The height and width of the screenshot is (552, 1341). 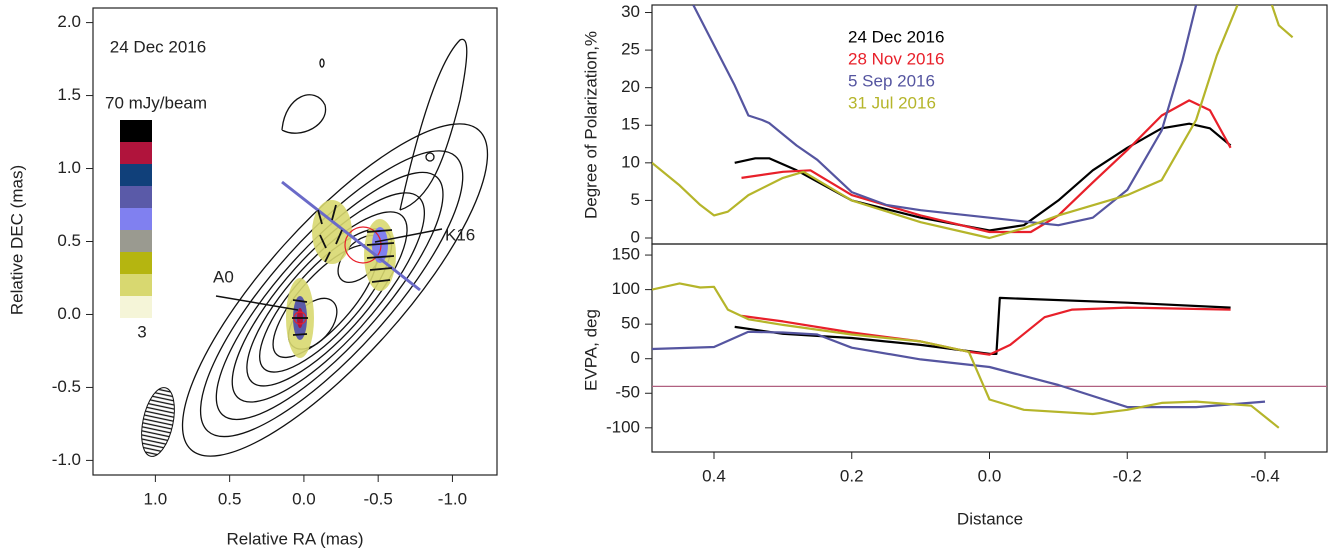 I want to click on x-tick-label: -0.4, so click(x=1264, y=475).